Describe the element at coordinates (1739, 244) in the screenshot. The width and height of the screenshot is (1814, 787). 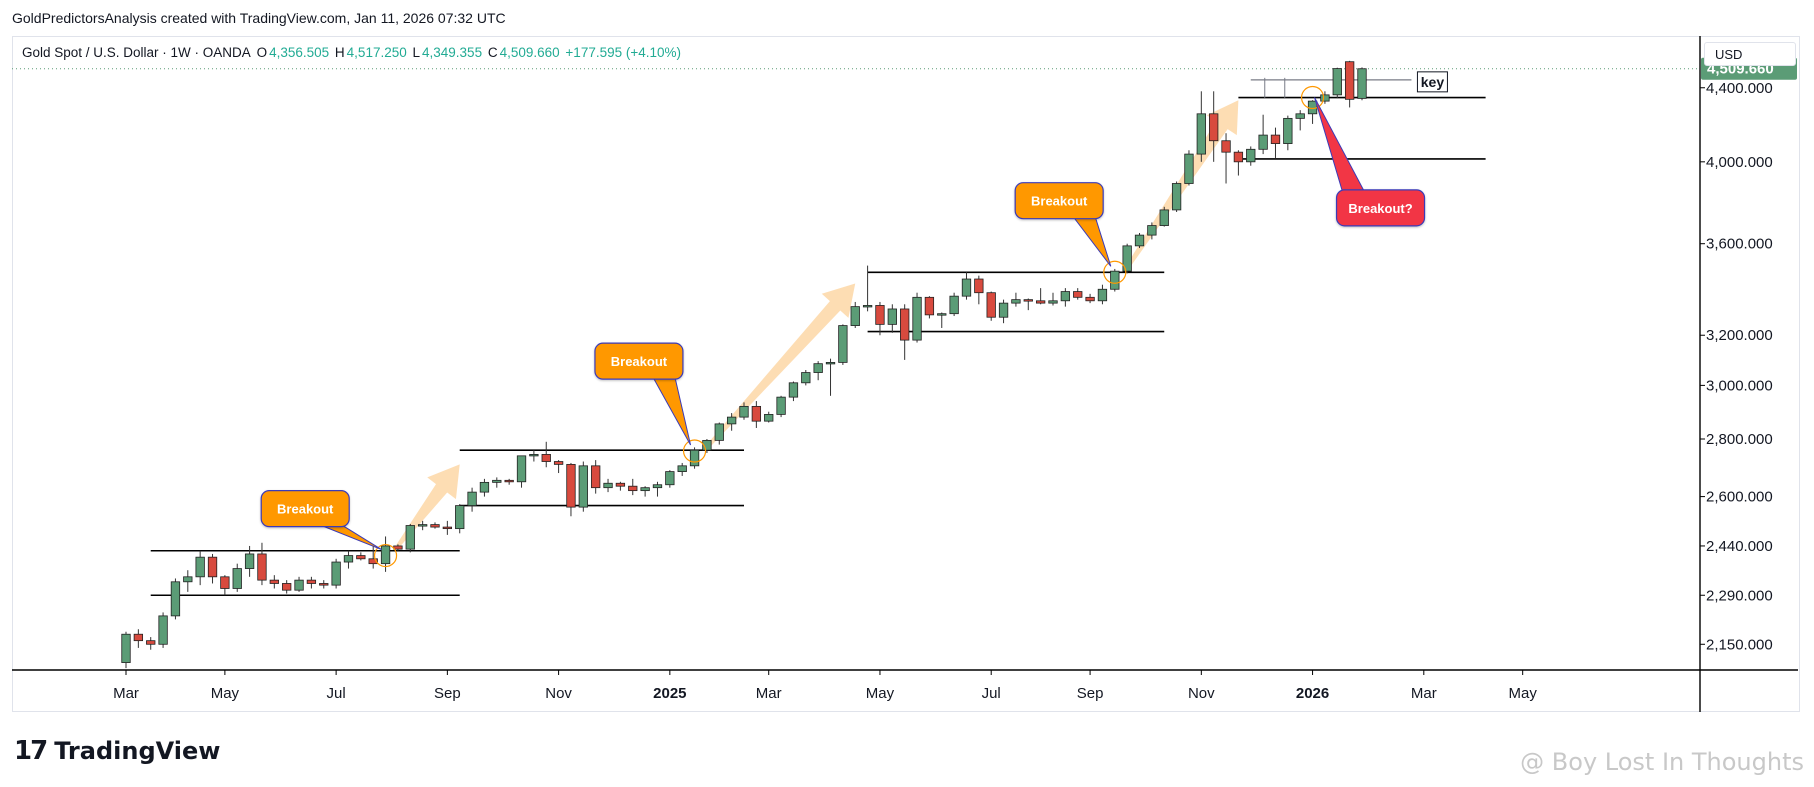
I see `y-tick-label: 3,600.000` at that location.